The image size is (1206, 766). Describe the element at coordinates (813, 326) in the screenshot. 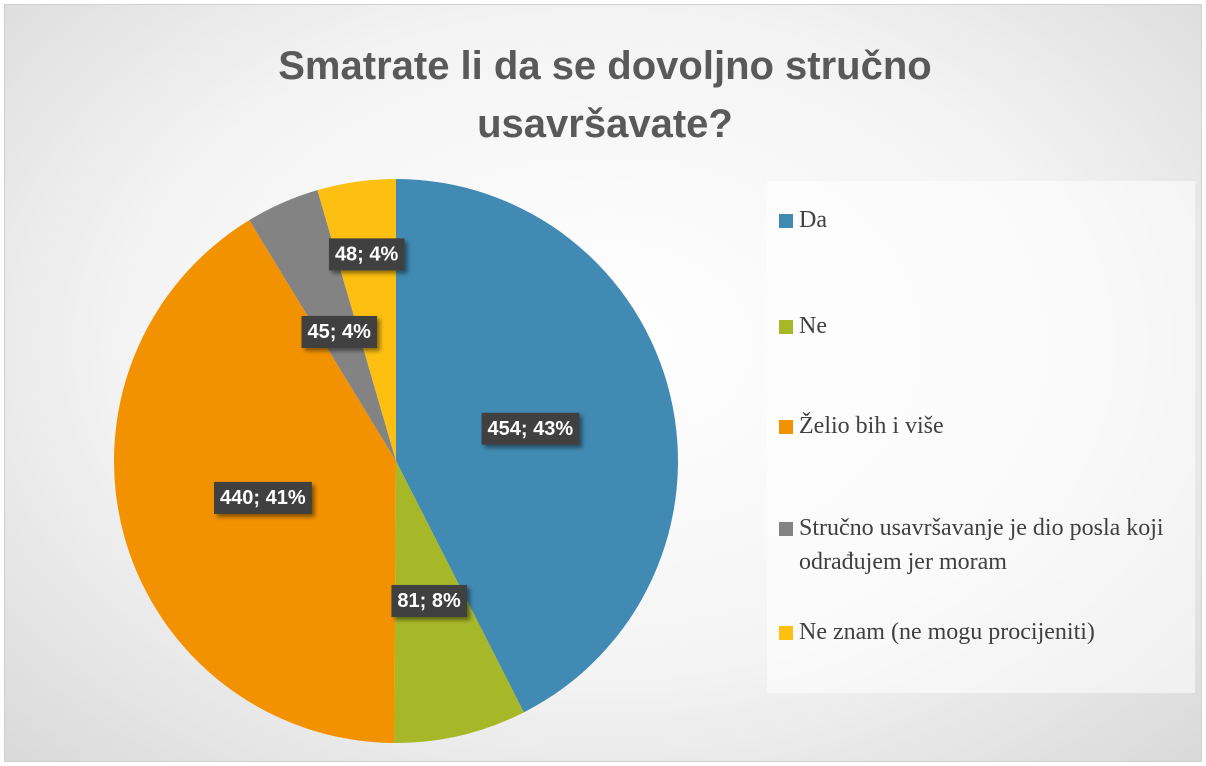

I see `legend-label: Ne` at that location.